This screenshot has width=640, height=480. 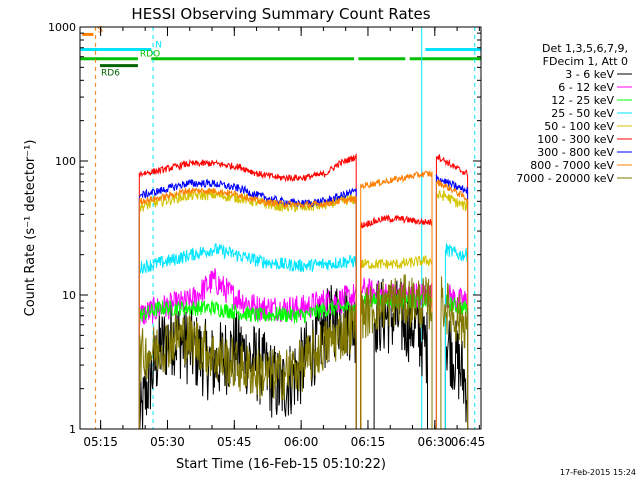 What do you see at coordinates (150, 55) in the screenshot?
I see `flag-rdo-label: RDO` at bounding box center [150, 55].